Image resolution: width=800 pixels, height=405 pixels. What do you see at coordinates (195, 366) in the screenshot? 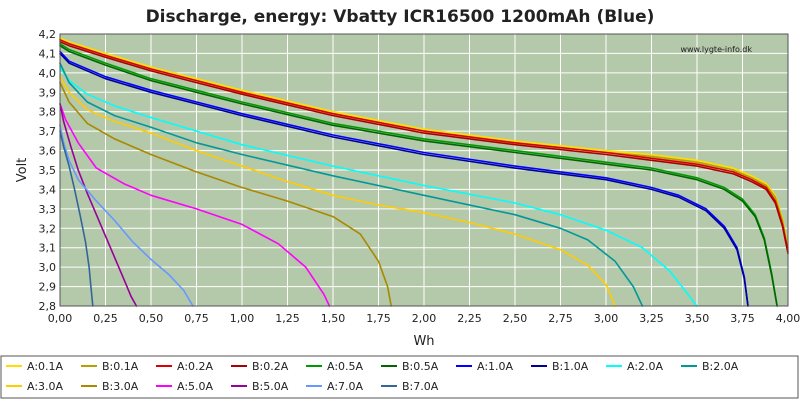
I see `legend-label: A:0.2A` at bounding box center [195, 366].